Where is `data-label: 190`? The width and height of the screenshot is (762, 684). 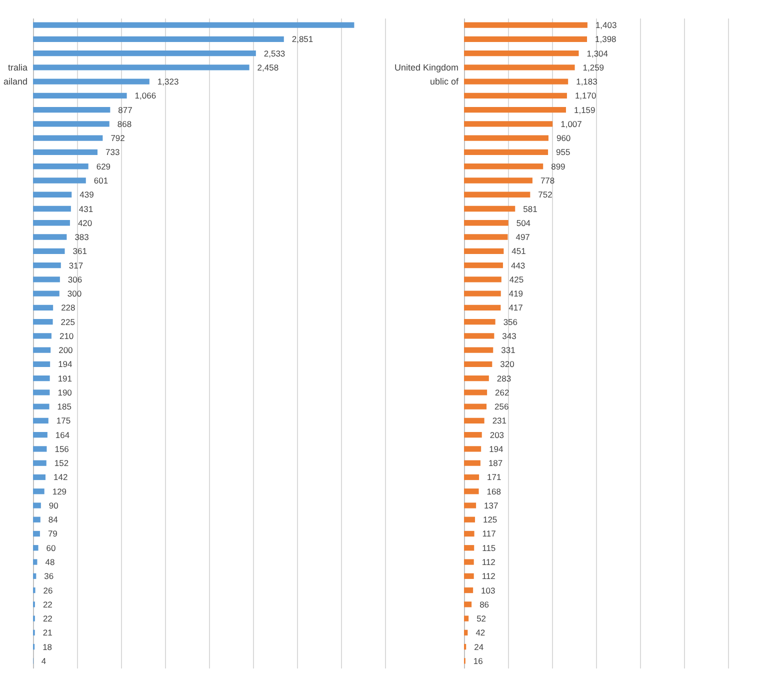
data-label: 190 is located at coordinates (65, 392).